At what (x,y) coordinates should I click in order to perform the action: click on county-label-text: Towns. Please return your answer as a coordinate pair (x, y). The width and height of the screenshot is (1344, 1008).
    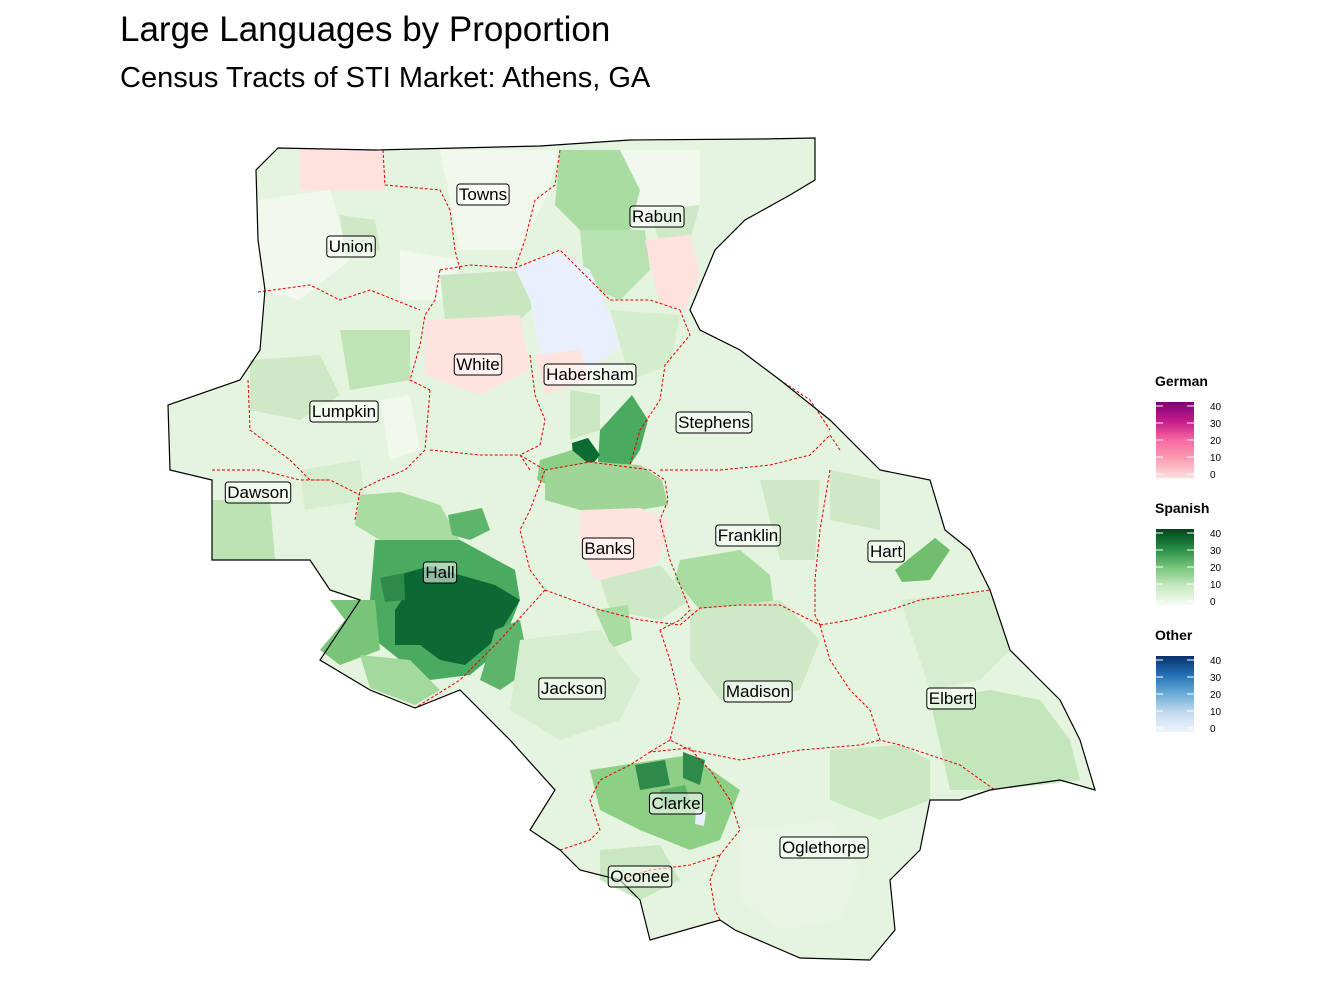
    Looking at the image, I should click on (483, 194).